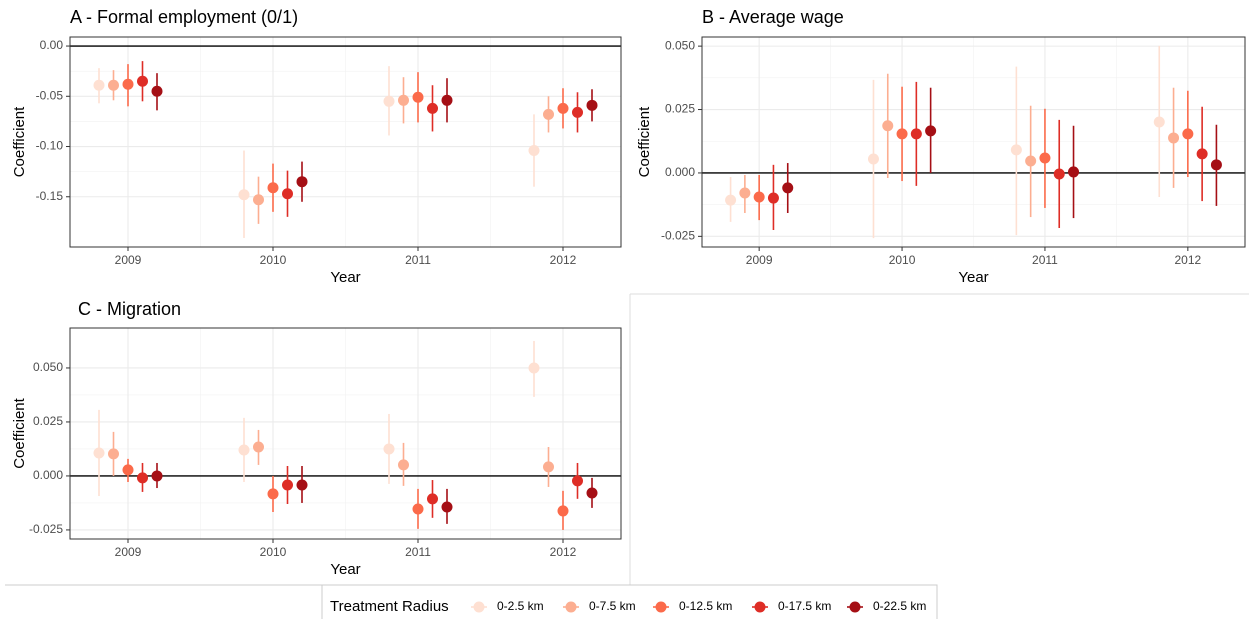 Image resolution: width=1249 pixels, height=624 pixels. What do you see at coordinates (804, 606) in the screenshot?
I see `legend-label: 0-17.5 km` at bounding box center [804, 606].